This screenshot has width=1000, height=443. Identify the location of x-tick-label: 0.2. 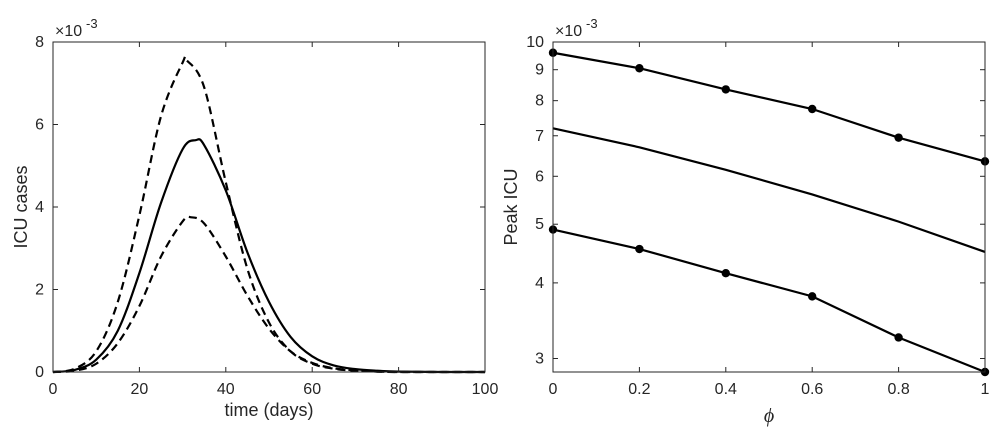
(639, 389).